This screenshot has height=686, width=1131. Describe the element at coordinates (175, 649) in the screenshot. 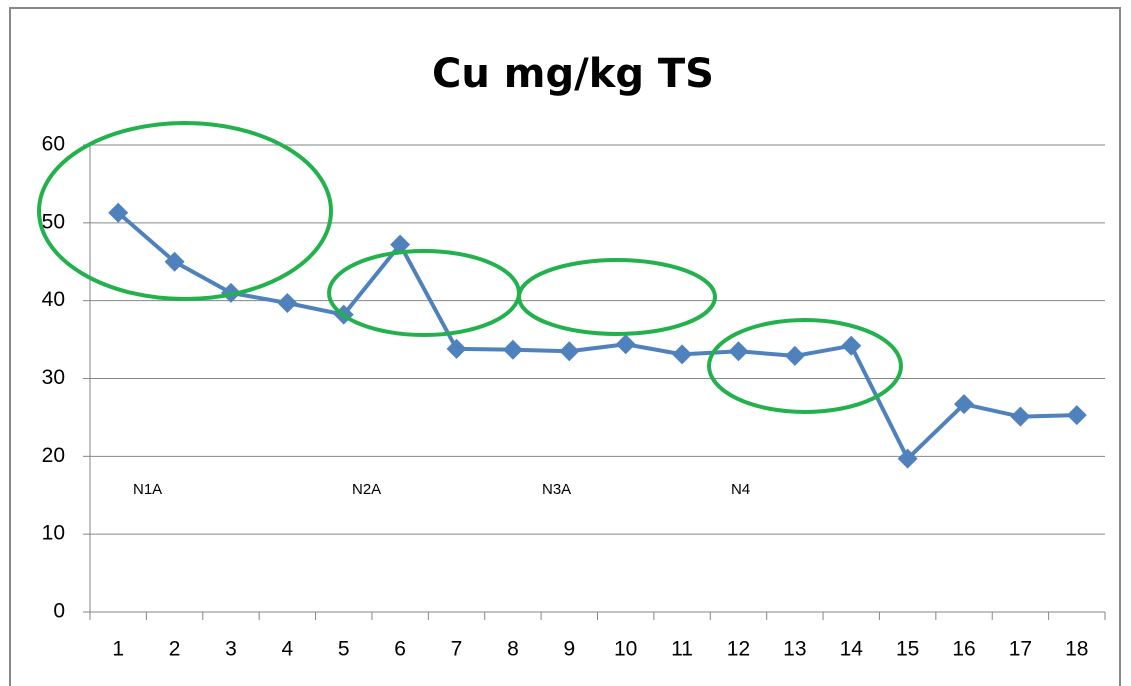

I see `x-tick-label: 2` at that location.